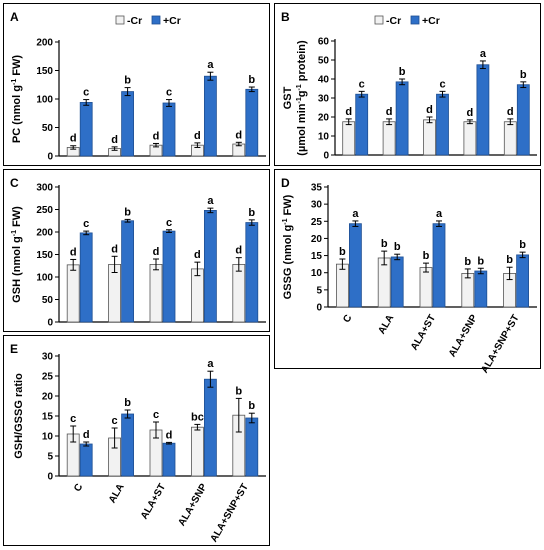 The image size is (544, 550). Describe the element at coordinates (324, 42) in the screenshot. I see `y-tick-label: 60` at that location.